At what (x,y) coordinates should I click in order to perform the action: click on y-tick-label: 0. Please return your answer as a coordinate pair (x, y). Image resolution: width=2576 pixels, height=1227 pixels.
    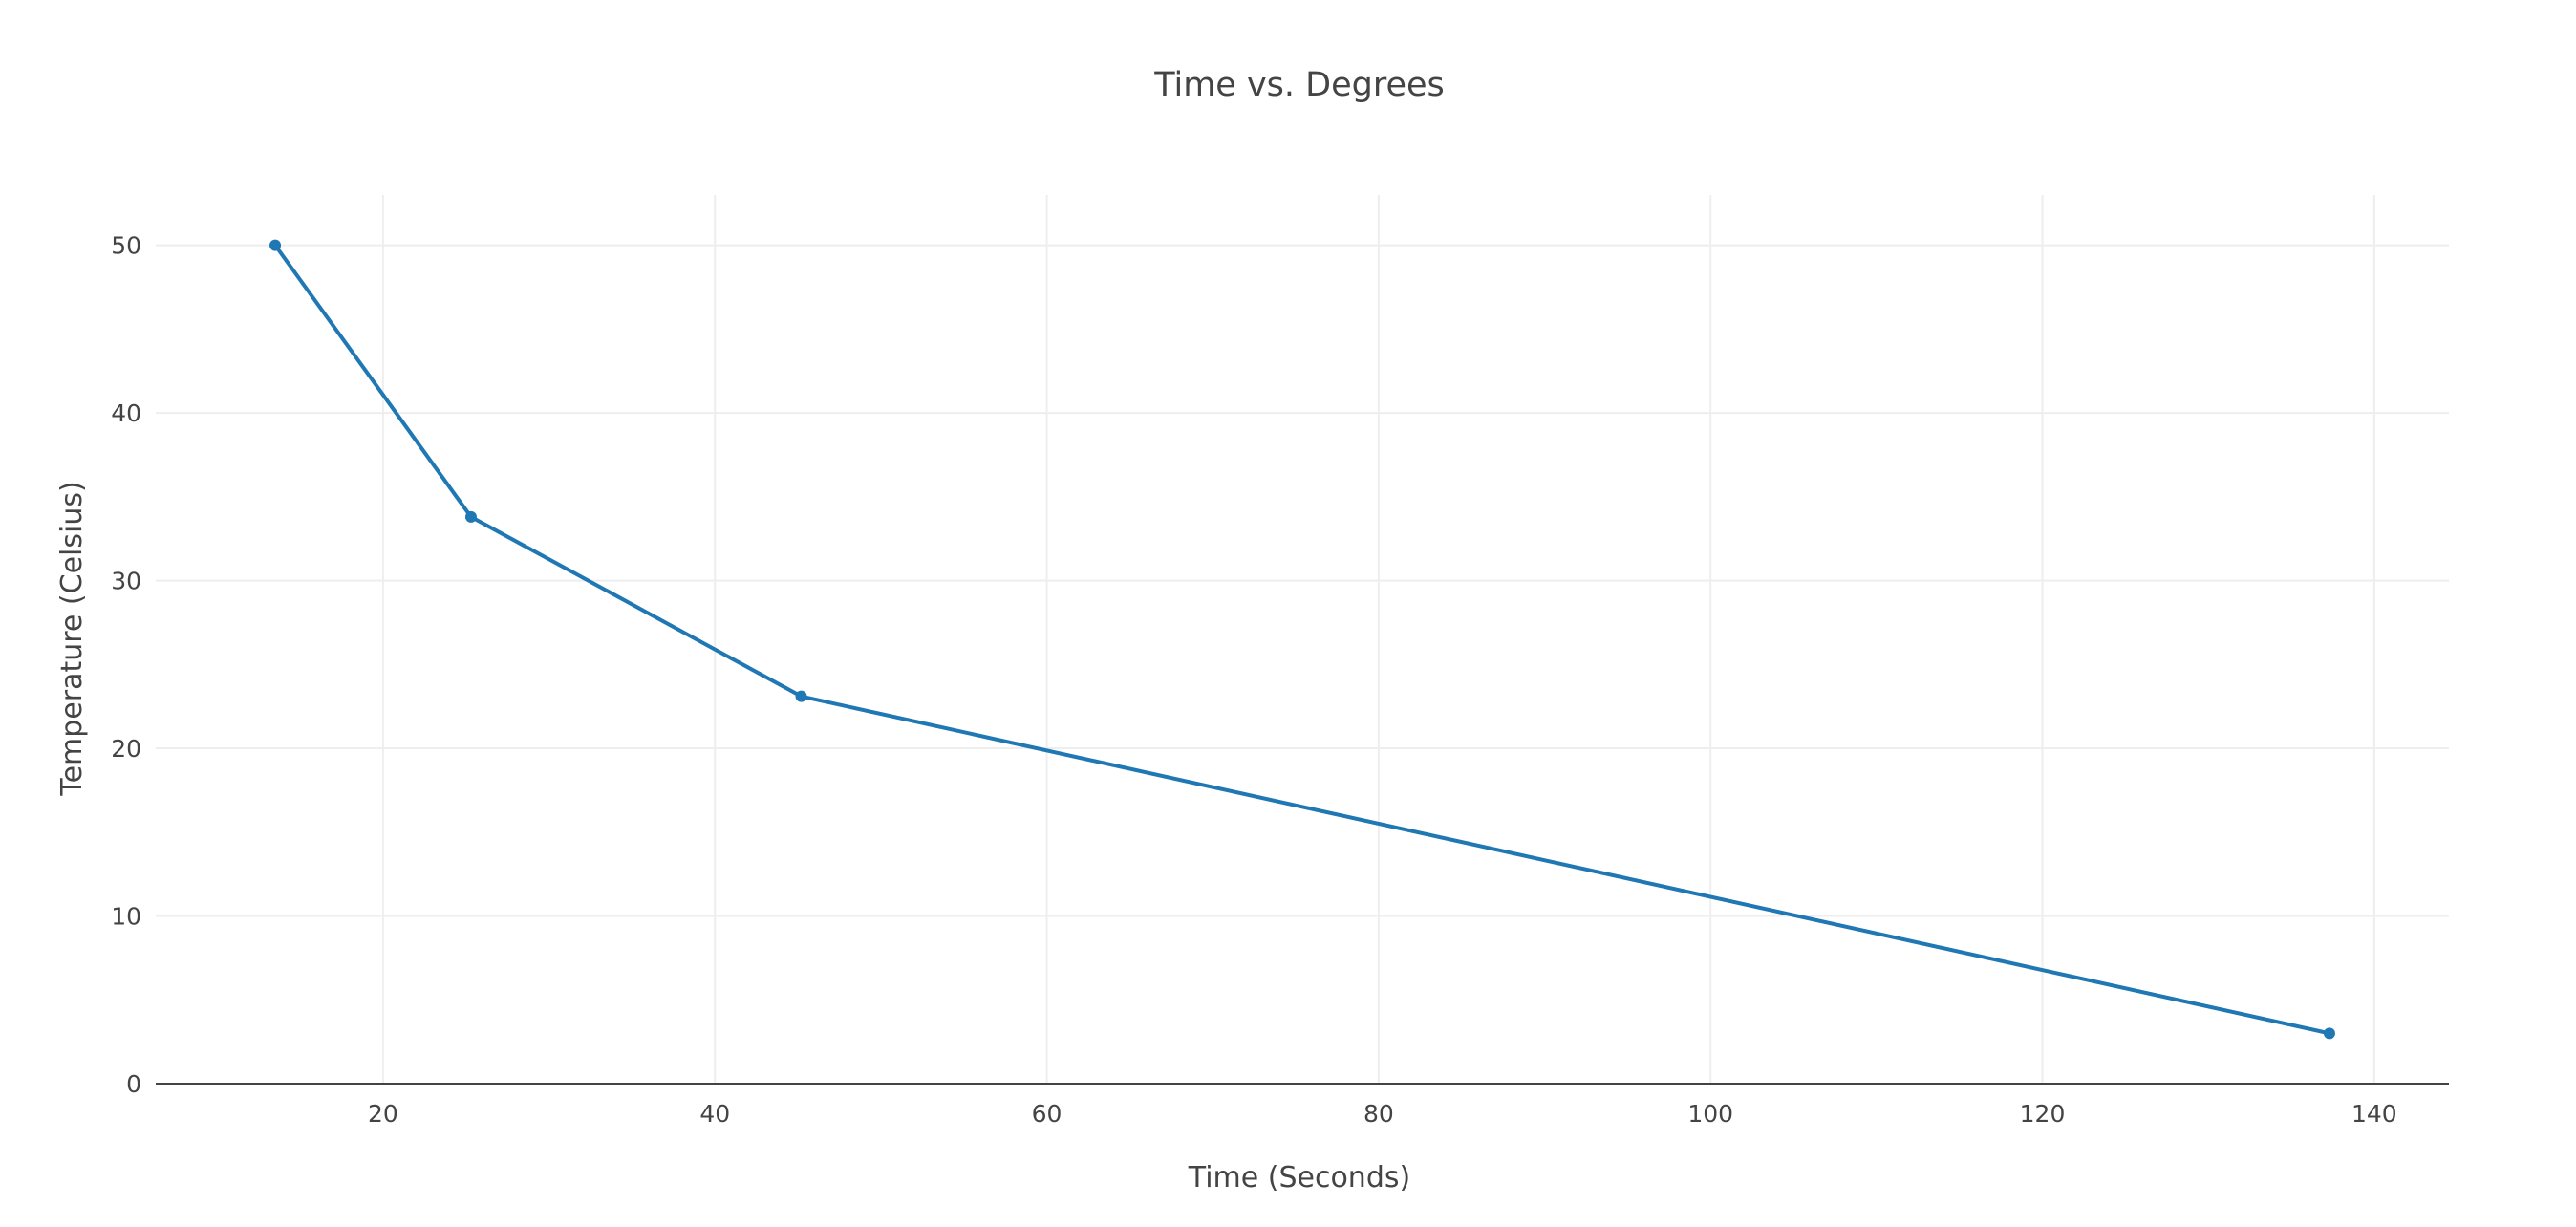
    Looking at the image, I should click on (133, 1084).